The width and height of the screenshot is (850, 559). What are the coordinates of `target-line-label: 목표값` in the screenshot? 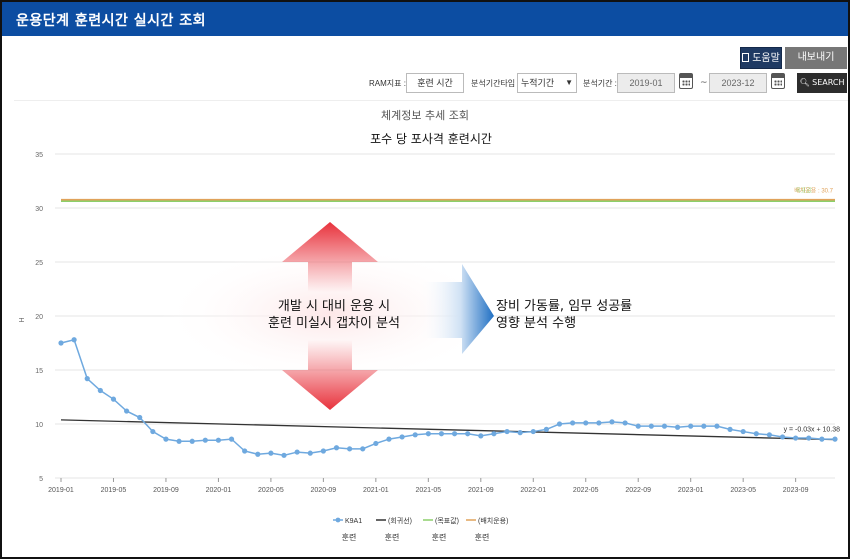 It's located at (803, 190).